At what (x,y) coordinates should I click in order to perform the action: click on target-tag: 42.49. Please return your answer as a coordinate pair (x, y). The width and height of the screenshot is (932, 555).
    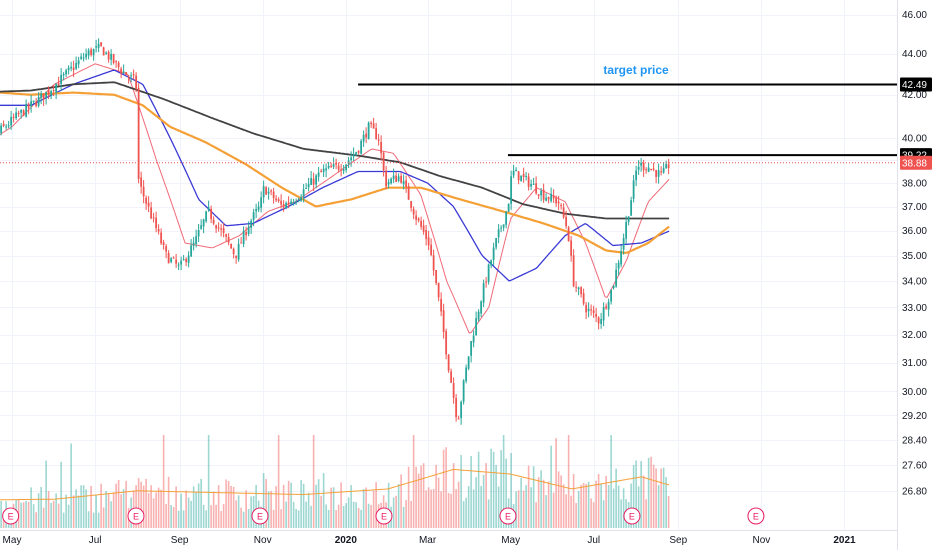
    Looking at the image, I should click on (916, 84).